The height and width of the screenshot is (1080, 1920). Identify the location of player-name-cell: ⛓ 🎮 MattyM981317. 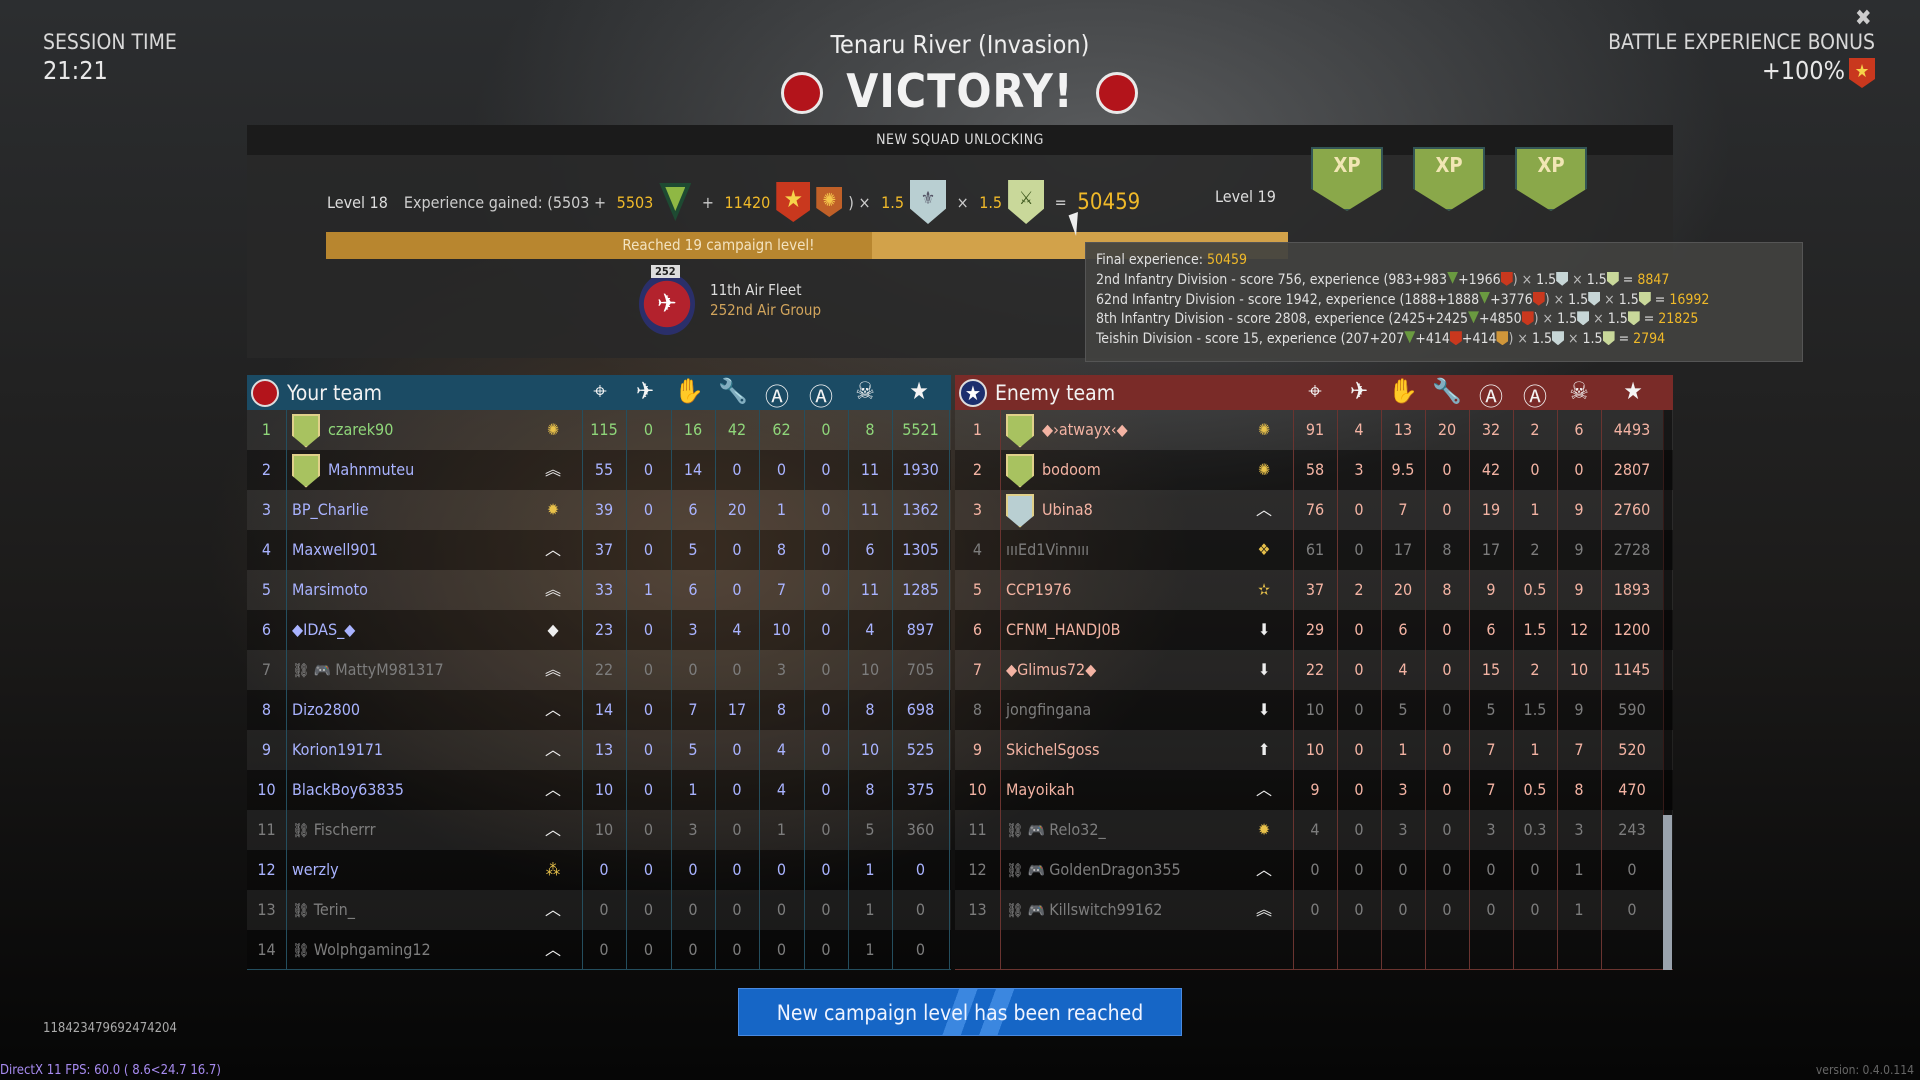
(368, 670).